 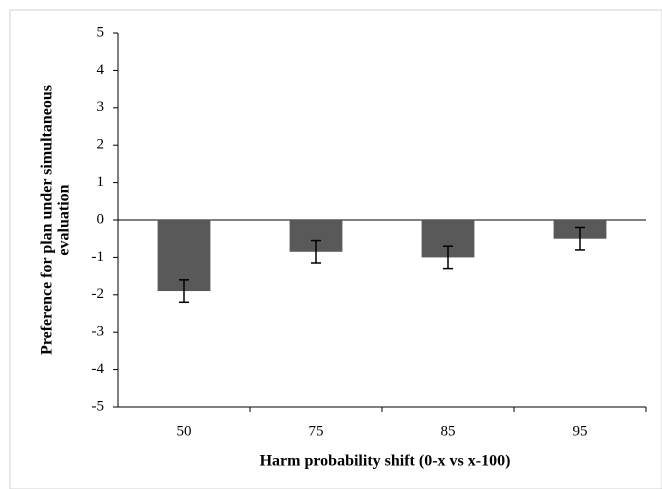 What do you see at coordinates (98, 332) in the screenshot?
I see `y-tick-label: -3` at bounding box center [98, 332].